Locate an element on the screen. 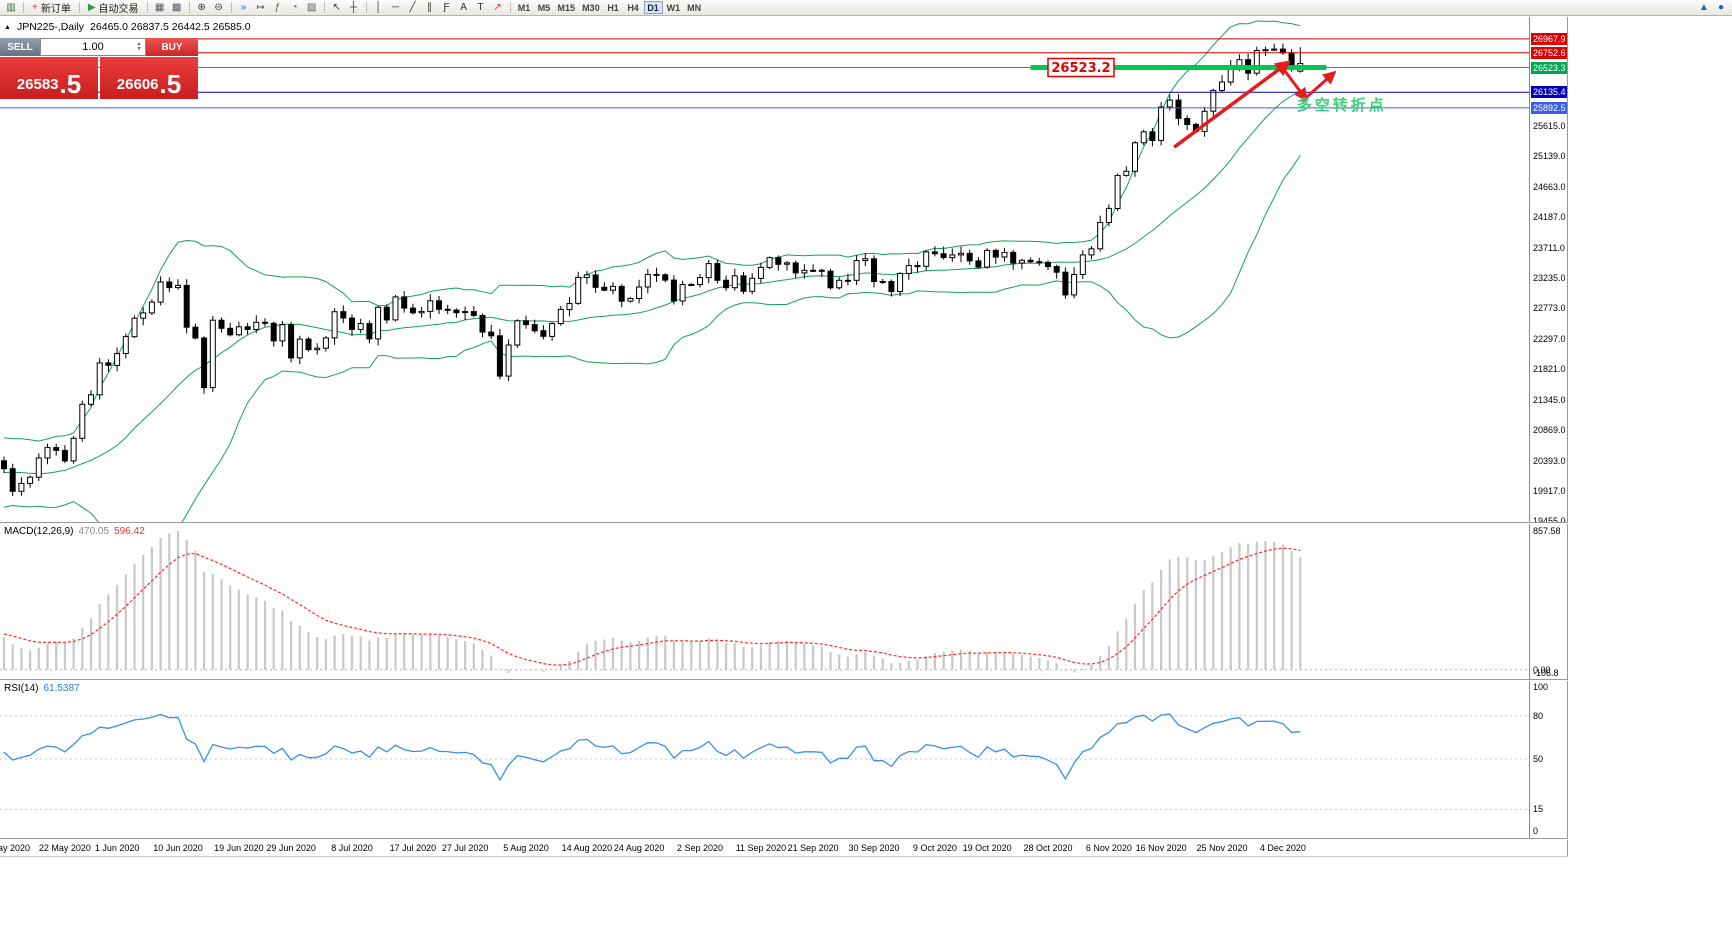 This screenshot has width=1732, height=936. volume-input: 1.00 ▲ ▼ is located at coordinates (93, 47).